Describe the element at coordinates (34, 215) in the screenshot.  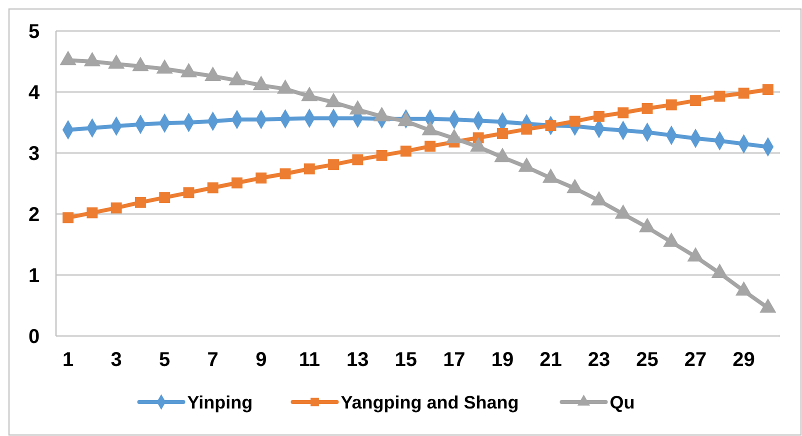
I see `y-tick-label: 2` at that location.